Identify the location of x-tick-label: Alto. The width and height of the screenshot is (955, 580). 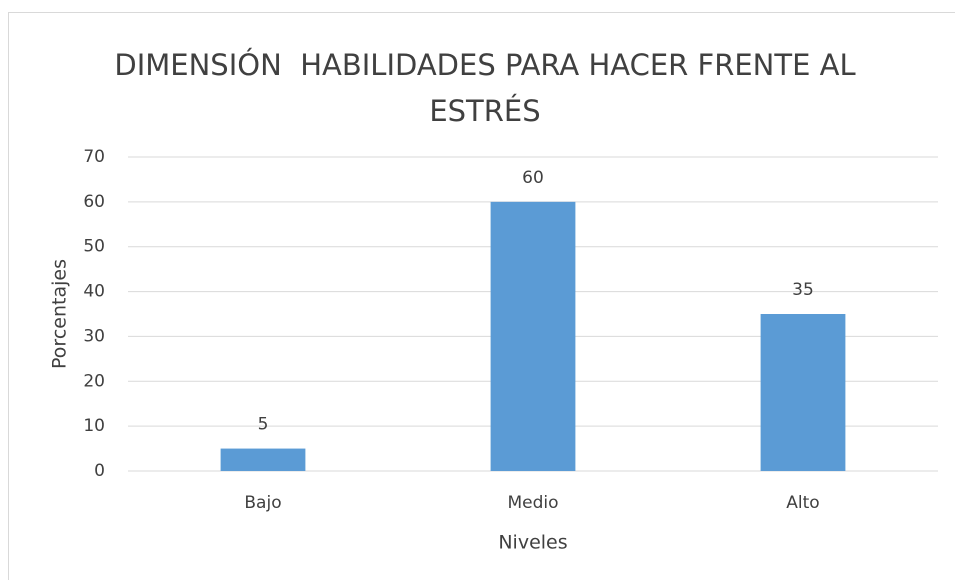
(802, 503).